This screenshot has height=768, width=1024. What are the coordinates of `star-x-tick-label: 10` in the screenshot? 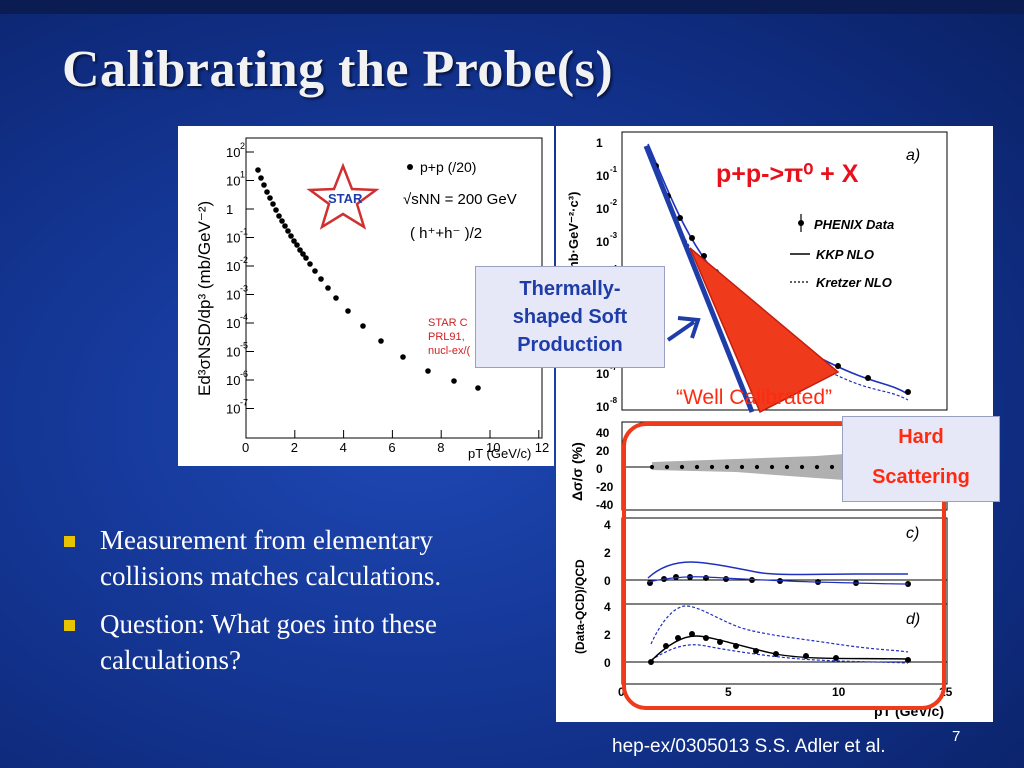 It's located at (493, 447).